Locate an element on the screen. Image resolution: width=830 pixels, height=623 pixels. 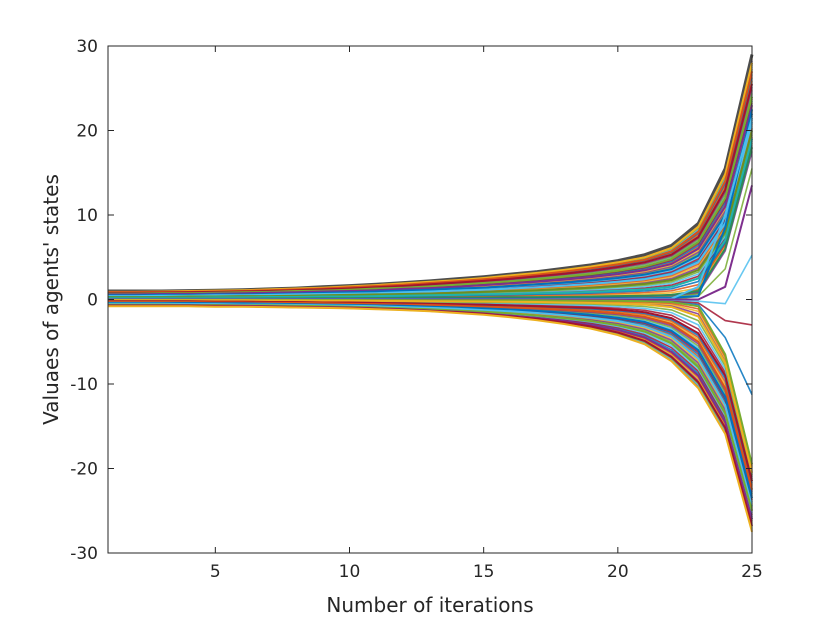
x-tick-label: 5 is located at coordinates (215, 572).